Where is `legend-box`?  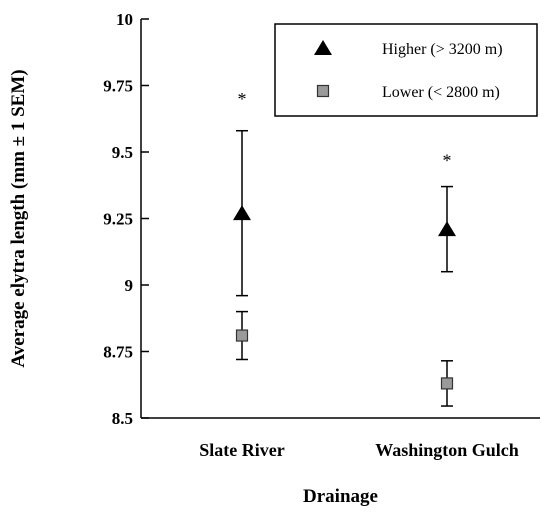
legend-box is located at coordinates (406, 70).